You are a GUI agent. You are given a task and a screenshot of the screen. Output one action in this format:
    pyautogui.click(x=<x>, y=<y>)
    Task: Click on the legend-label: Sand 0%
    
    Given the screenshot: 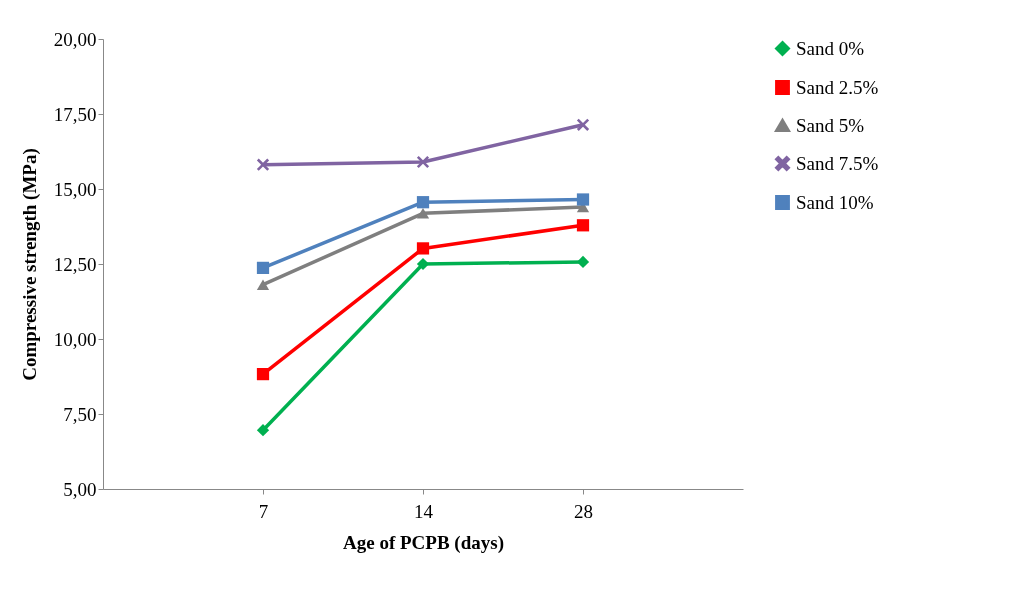 What is the action you would take?
    pyautogui.click(x=830, y=48)
    